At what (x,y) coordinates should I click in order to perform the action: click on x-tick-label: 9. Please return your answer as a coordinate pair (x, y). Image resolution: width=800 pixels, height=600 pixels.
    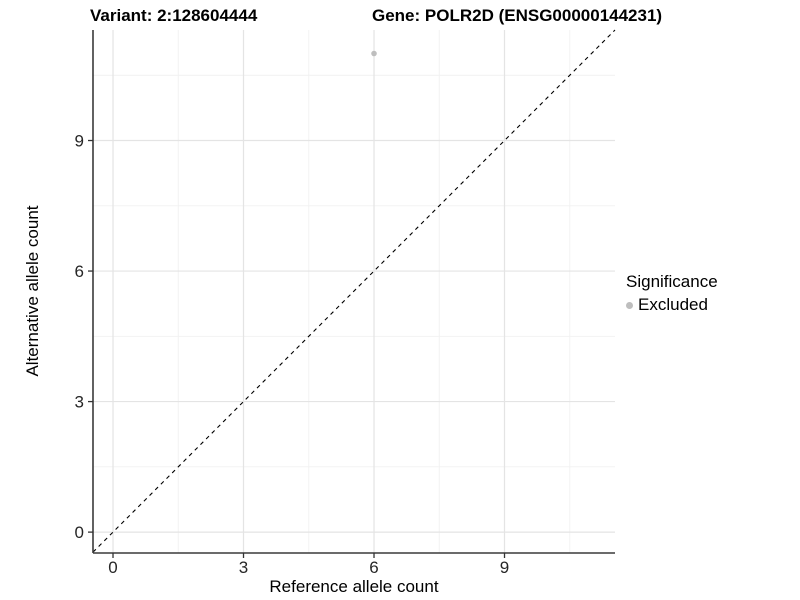
    Looking at the image, I should click on (504, 567).